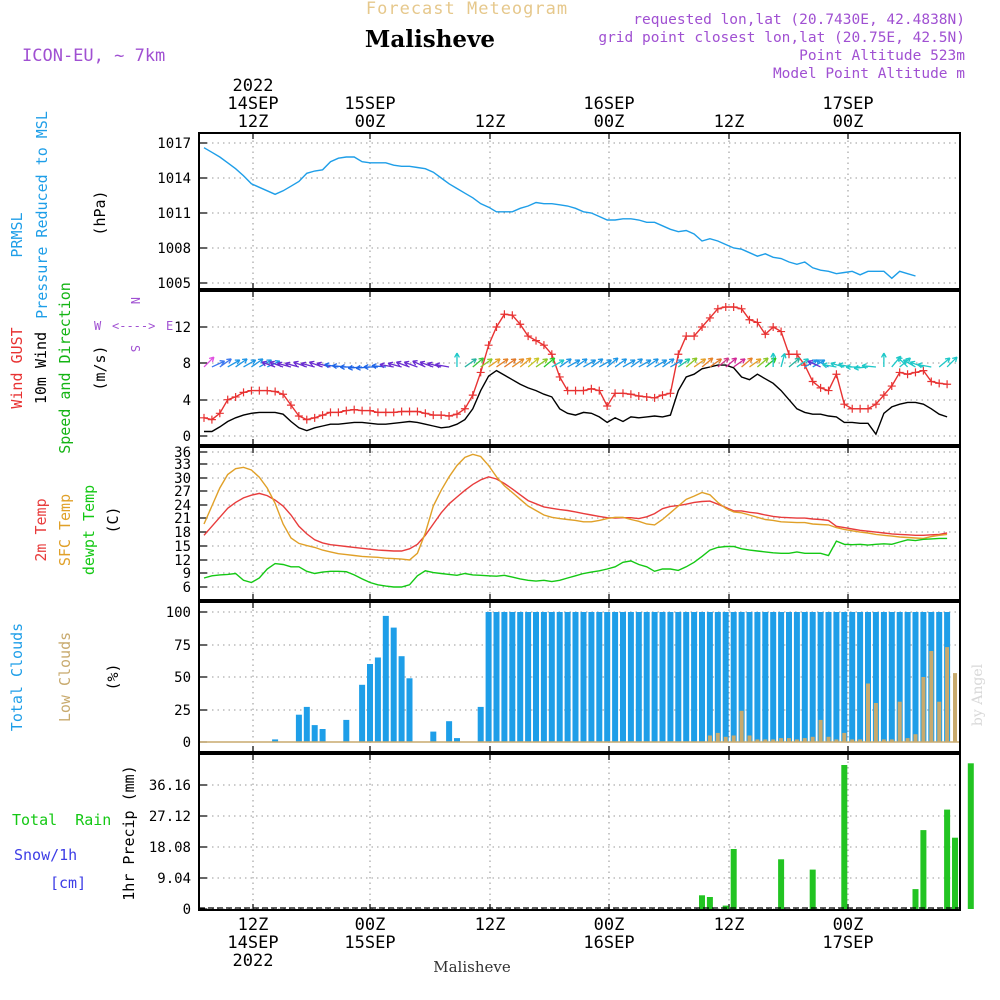 Image resolution: width=1000 pixels, height=1000 pixels. I want to click on time-axis-label: 2022, so click(253, 961).